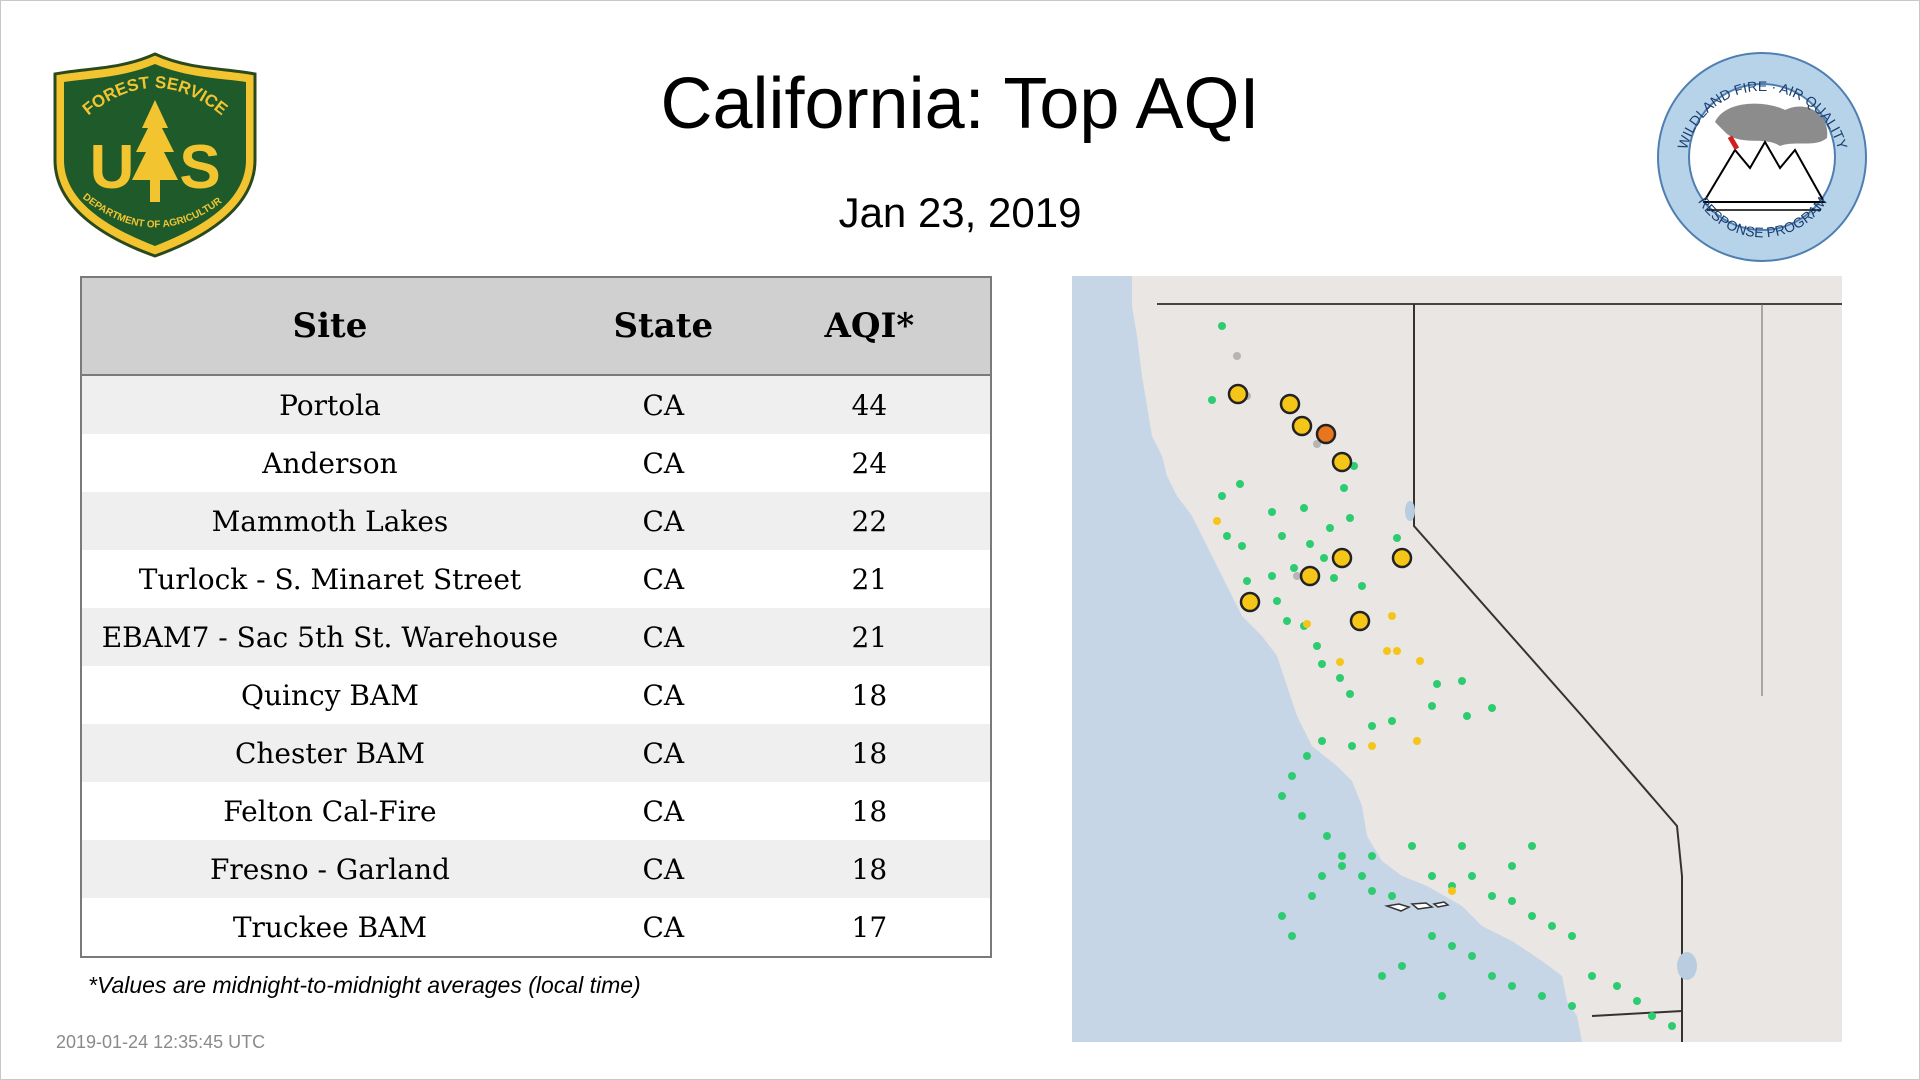 Image resolution: width=1920 pixels, height=1080 pixels. Describe the element at coordinates (1637, 1013) in the screenshot. I see `mexico-border` at that location.